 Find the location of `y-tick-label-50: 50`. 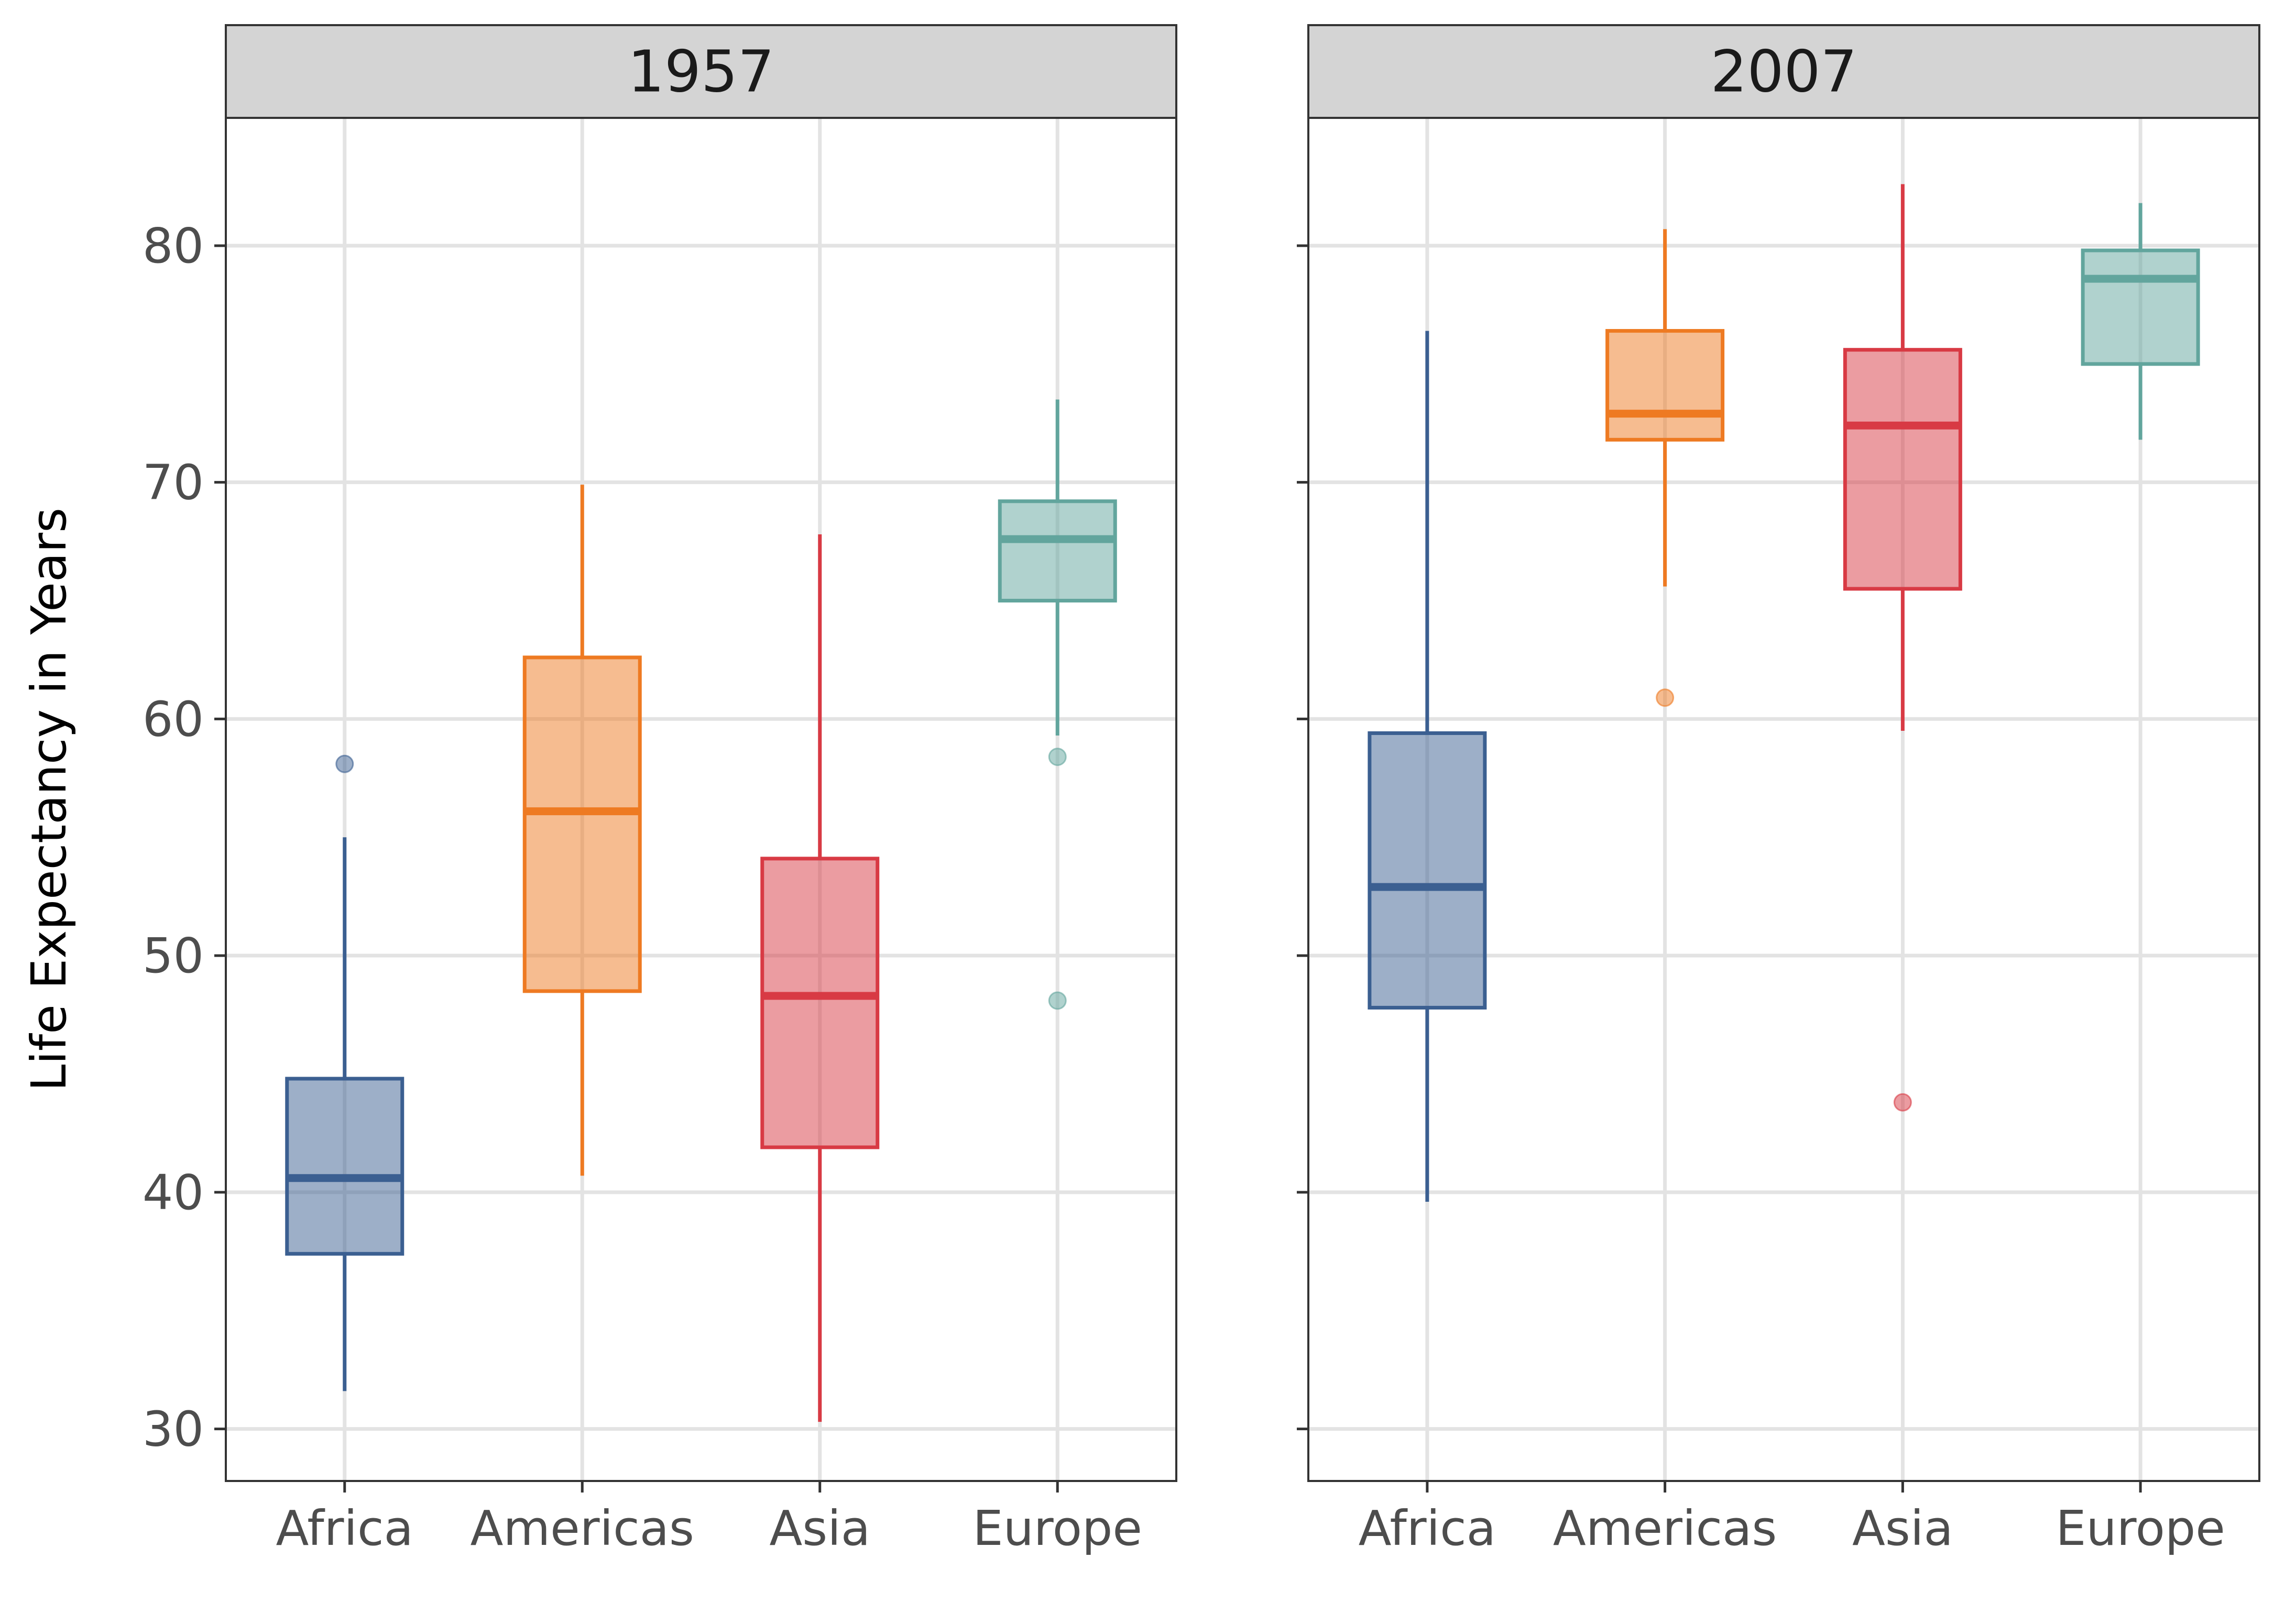

y-tick-label-50: 50 is located at coordinates (173, 956).